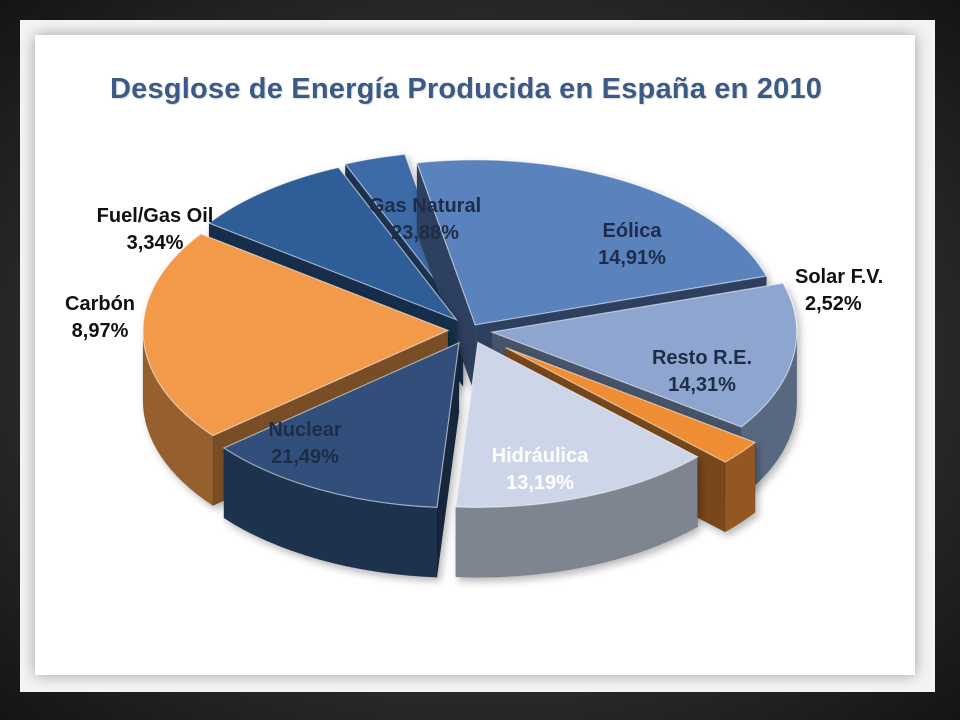  What do you see at coordinates (839, 277) in the screenshot?
I see `slice-label-2: Solar F.V.` at bounding box center [839, 277].